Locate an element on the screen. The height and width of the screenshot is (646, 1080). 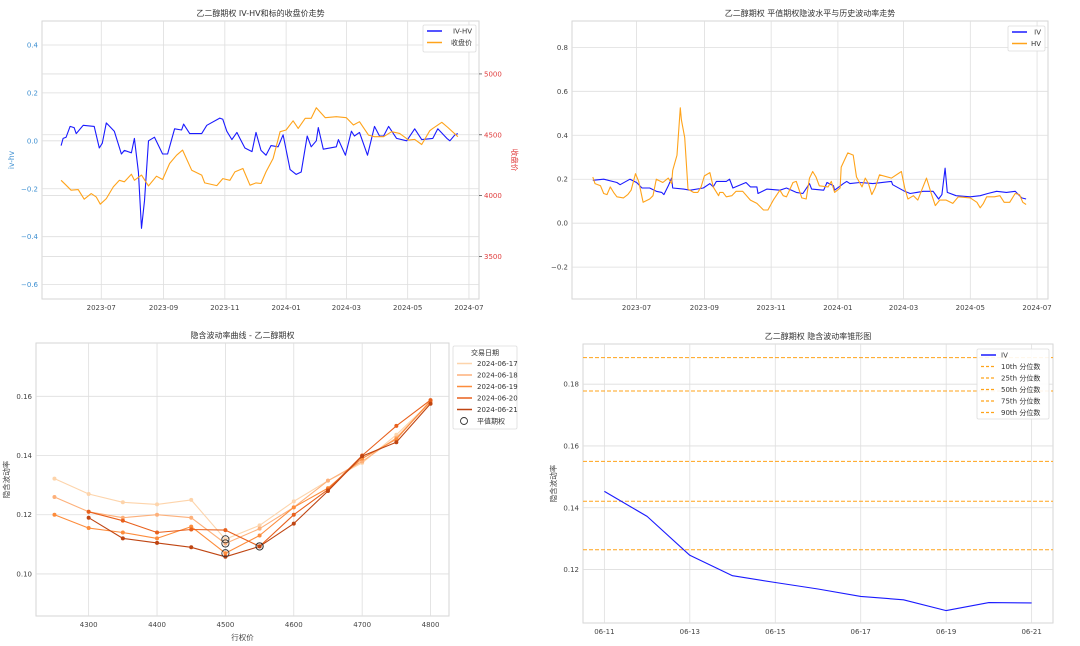
series-line-IV is located at coordinates (818, 551).